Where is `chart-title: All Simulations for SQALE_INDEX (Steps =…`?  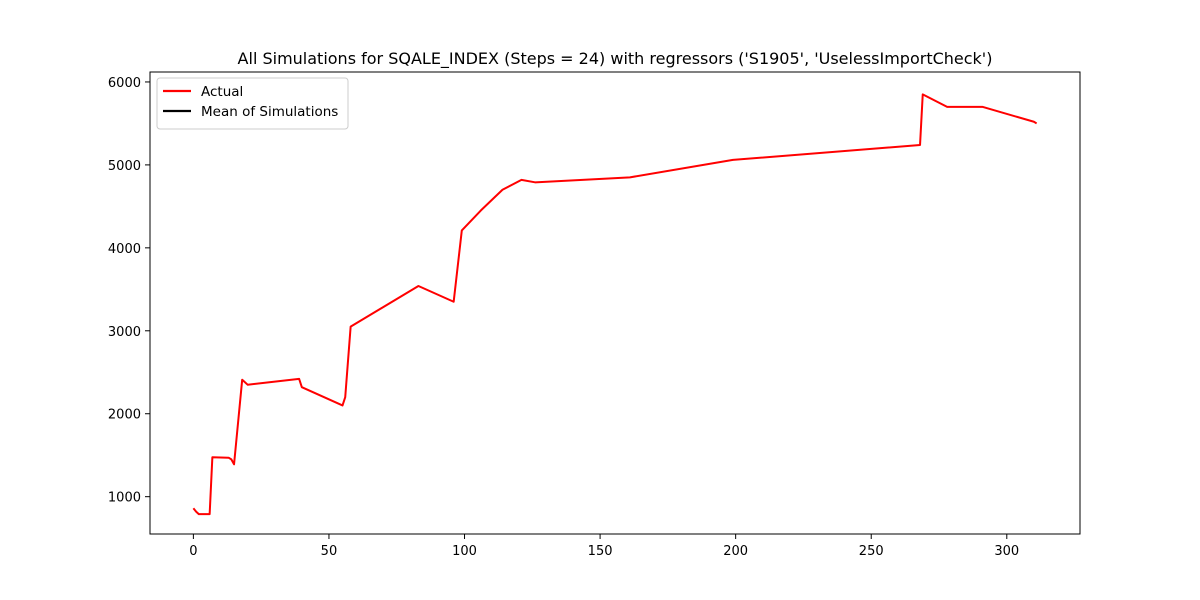
chart-title: All Simulations for SQALE_INDEX (Steps =… is located at coordinates (615, 59).